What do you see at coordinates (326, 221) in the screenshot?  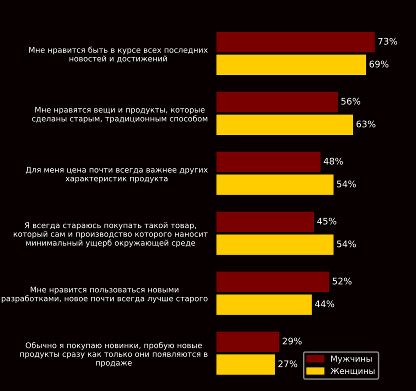 I see `data-label: 45%` at bounding box center [326, 221].